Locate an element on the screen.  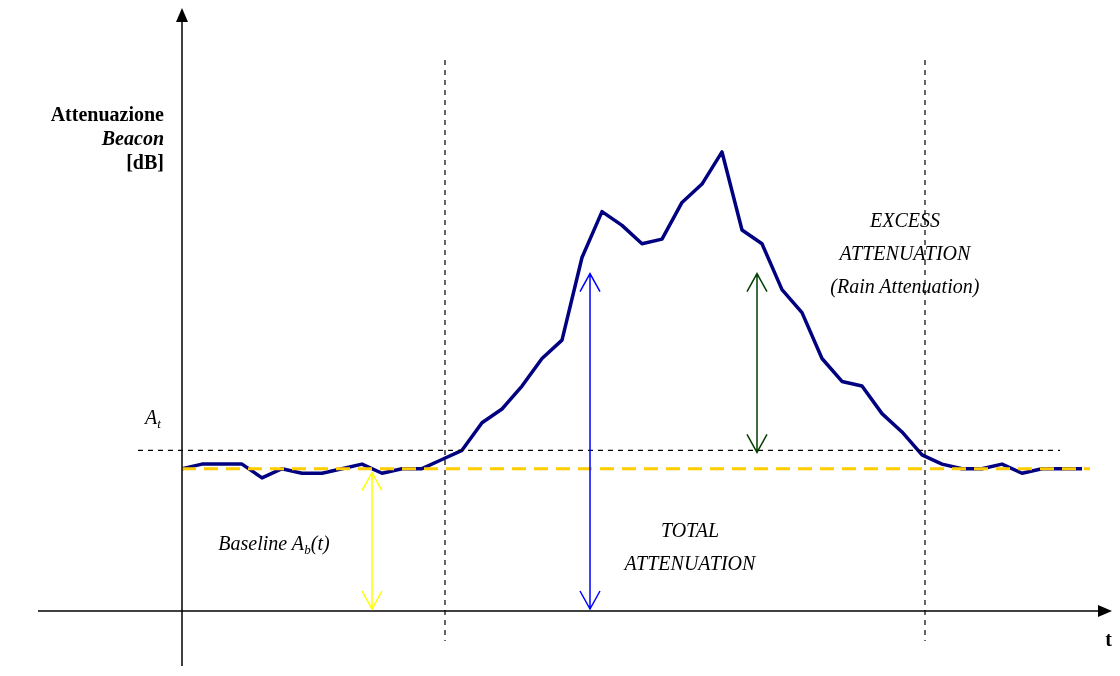
y-axis-title: Attenuazione Beacon [dB] is located at coordinates (107, 138).